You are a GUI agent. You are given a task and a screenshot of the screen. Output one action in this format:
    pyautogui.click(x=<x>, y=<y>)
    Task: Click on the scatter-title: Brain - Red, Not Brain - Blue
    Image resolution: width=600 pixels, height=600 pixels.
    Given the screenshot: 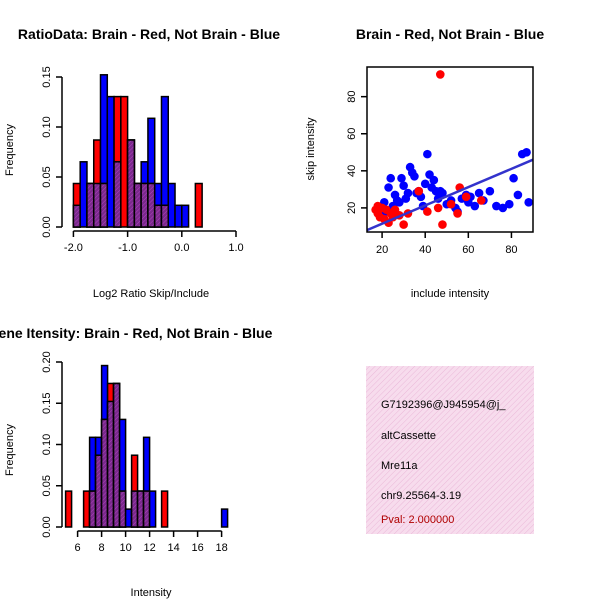 What is the action you would take?
    pyautogui.click(x=450, y=34)
    